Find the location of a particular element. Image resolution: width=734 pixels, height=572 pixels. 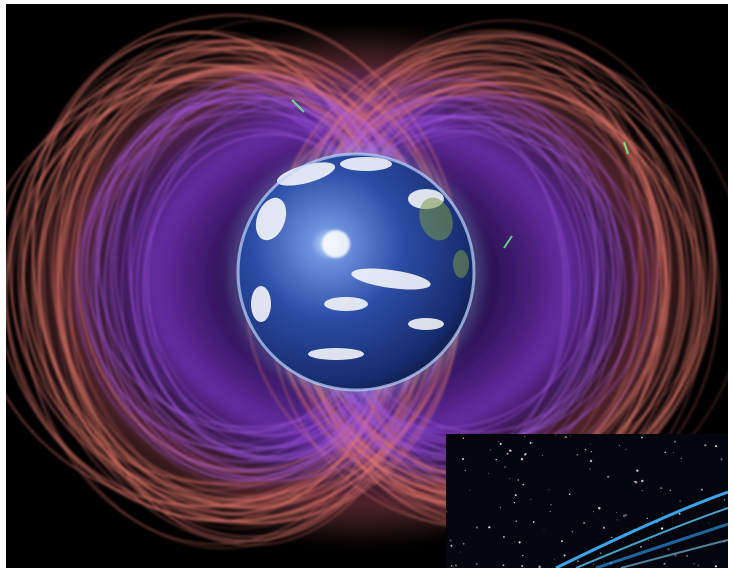

belt-arc-lines is located at coordinates (641, 529).